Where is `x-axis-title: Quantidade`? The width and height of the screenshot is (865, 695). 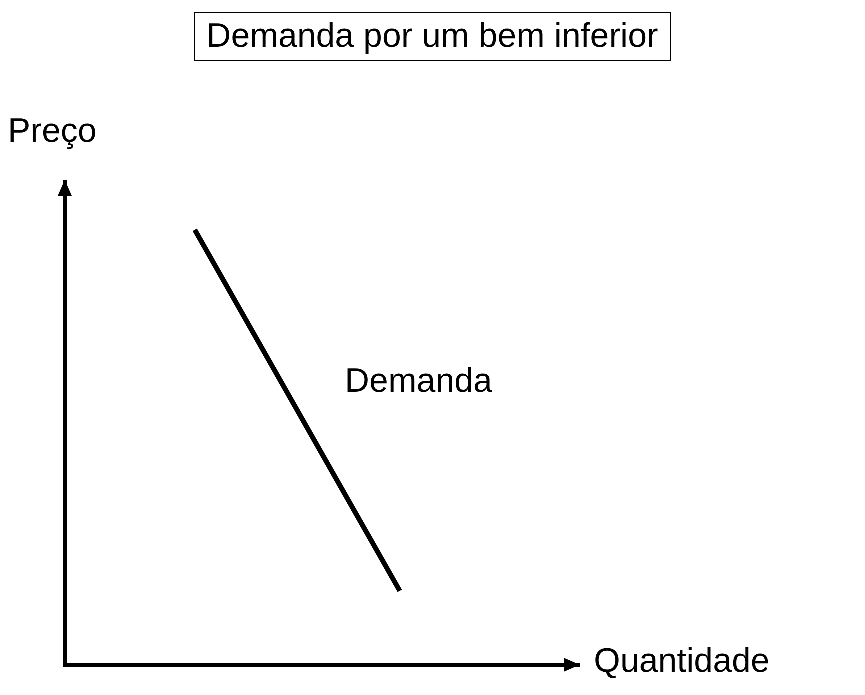 x-axis-title: Quantidade is located at coordinates (682, 661).